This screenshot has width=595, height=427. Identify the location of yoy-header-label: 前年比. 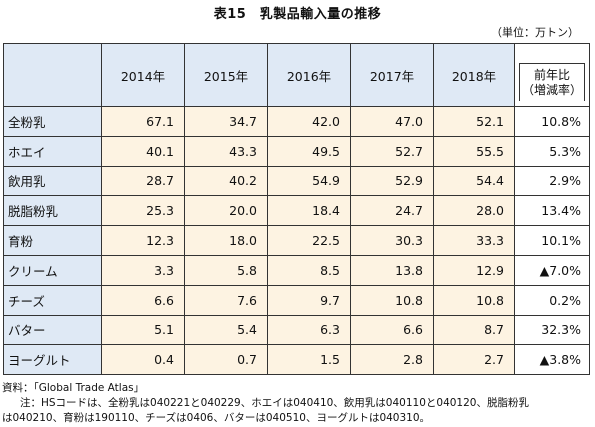
(551, 75).